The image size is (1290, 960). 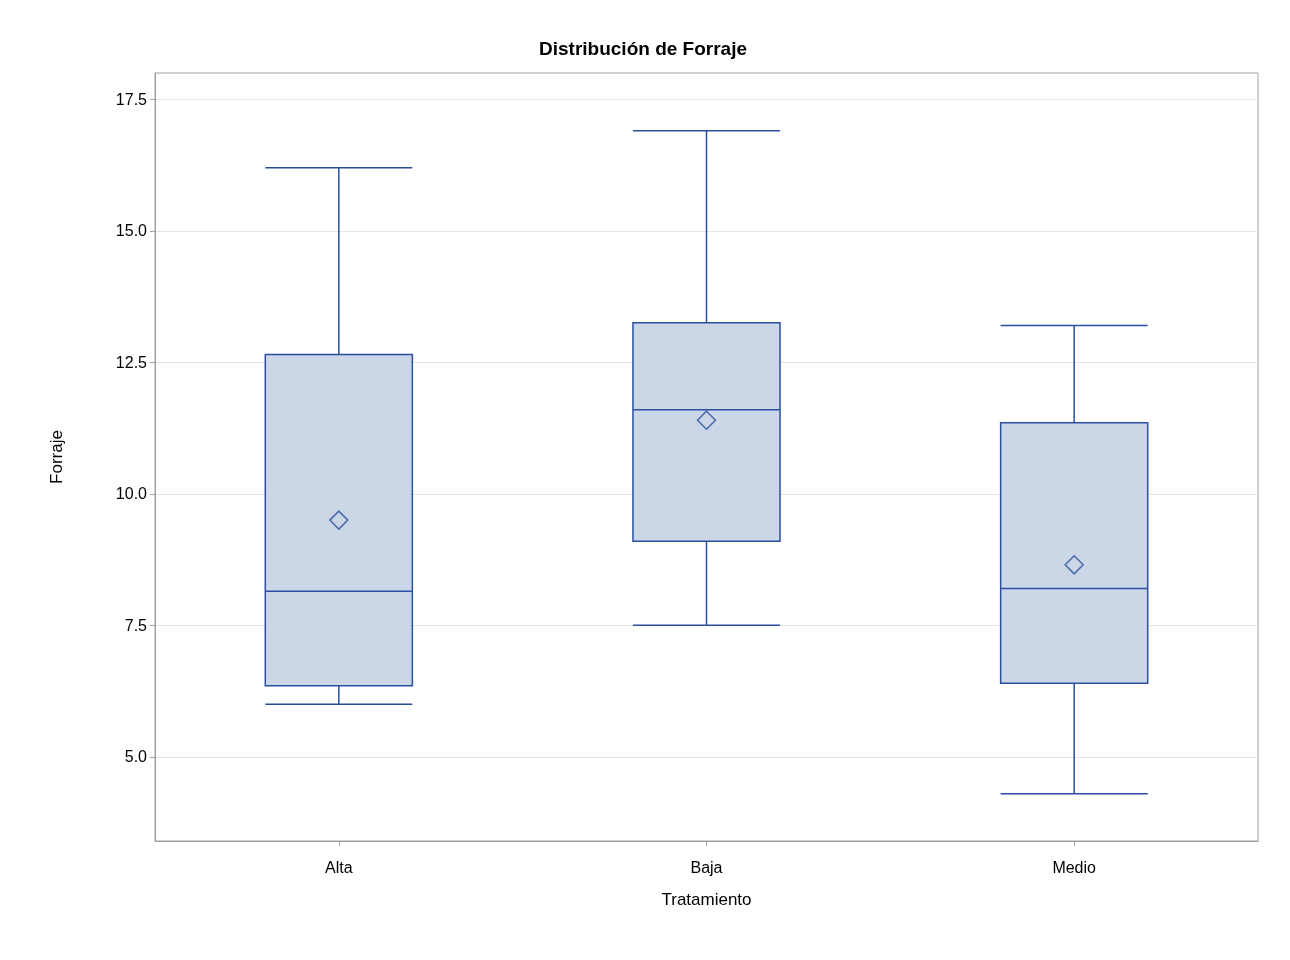 I want to click on y-tick-label: 12.5, so click(x=131, y=362).